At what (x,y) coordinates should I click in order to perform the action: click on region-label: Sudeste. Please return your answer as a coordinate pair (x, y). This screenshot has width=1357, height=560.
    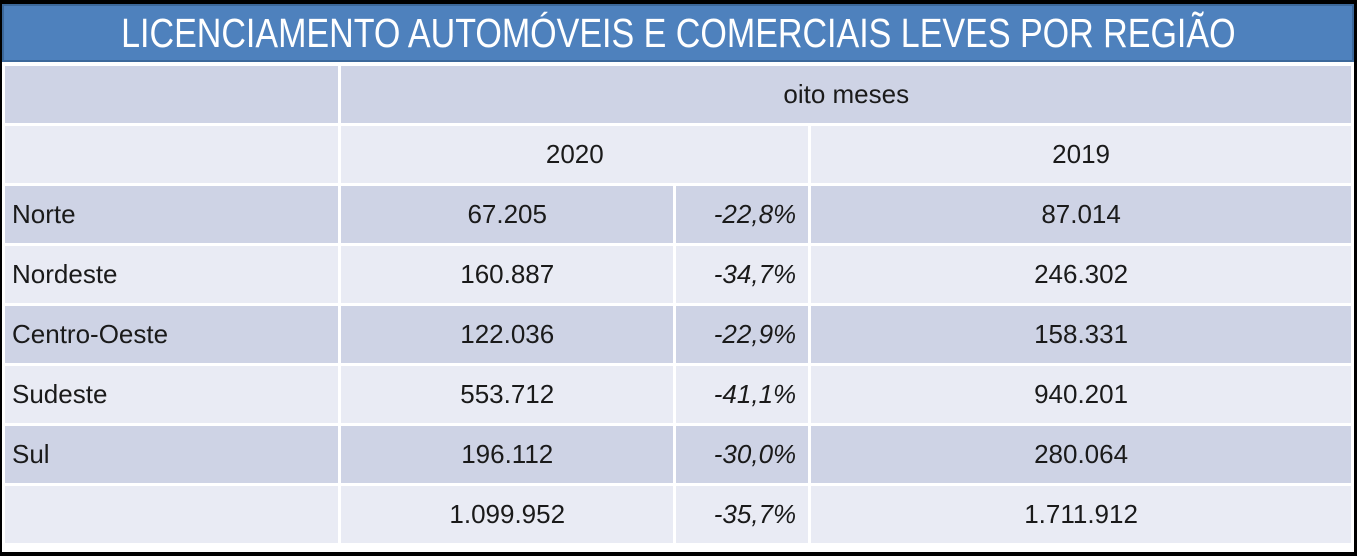
    Looking at the image, I should click on (172, 394).